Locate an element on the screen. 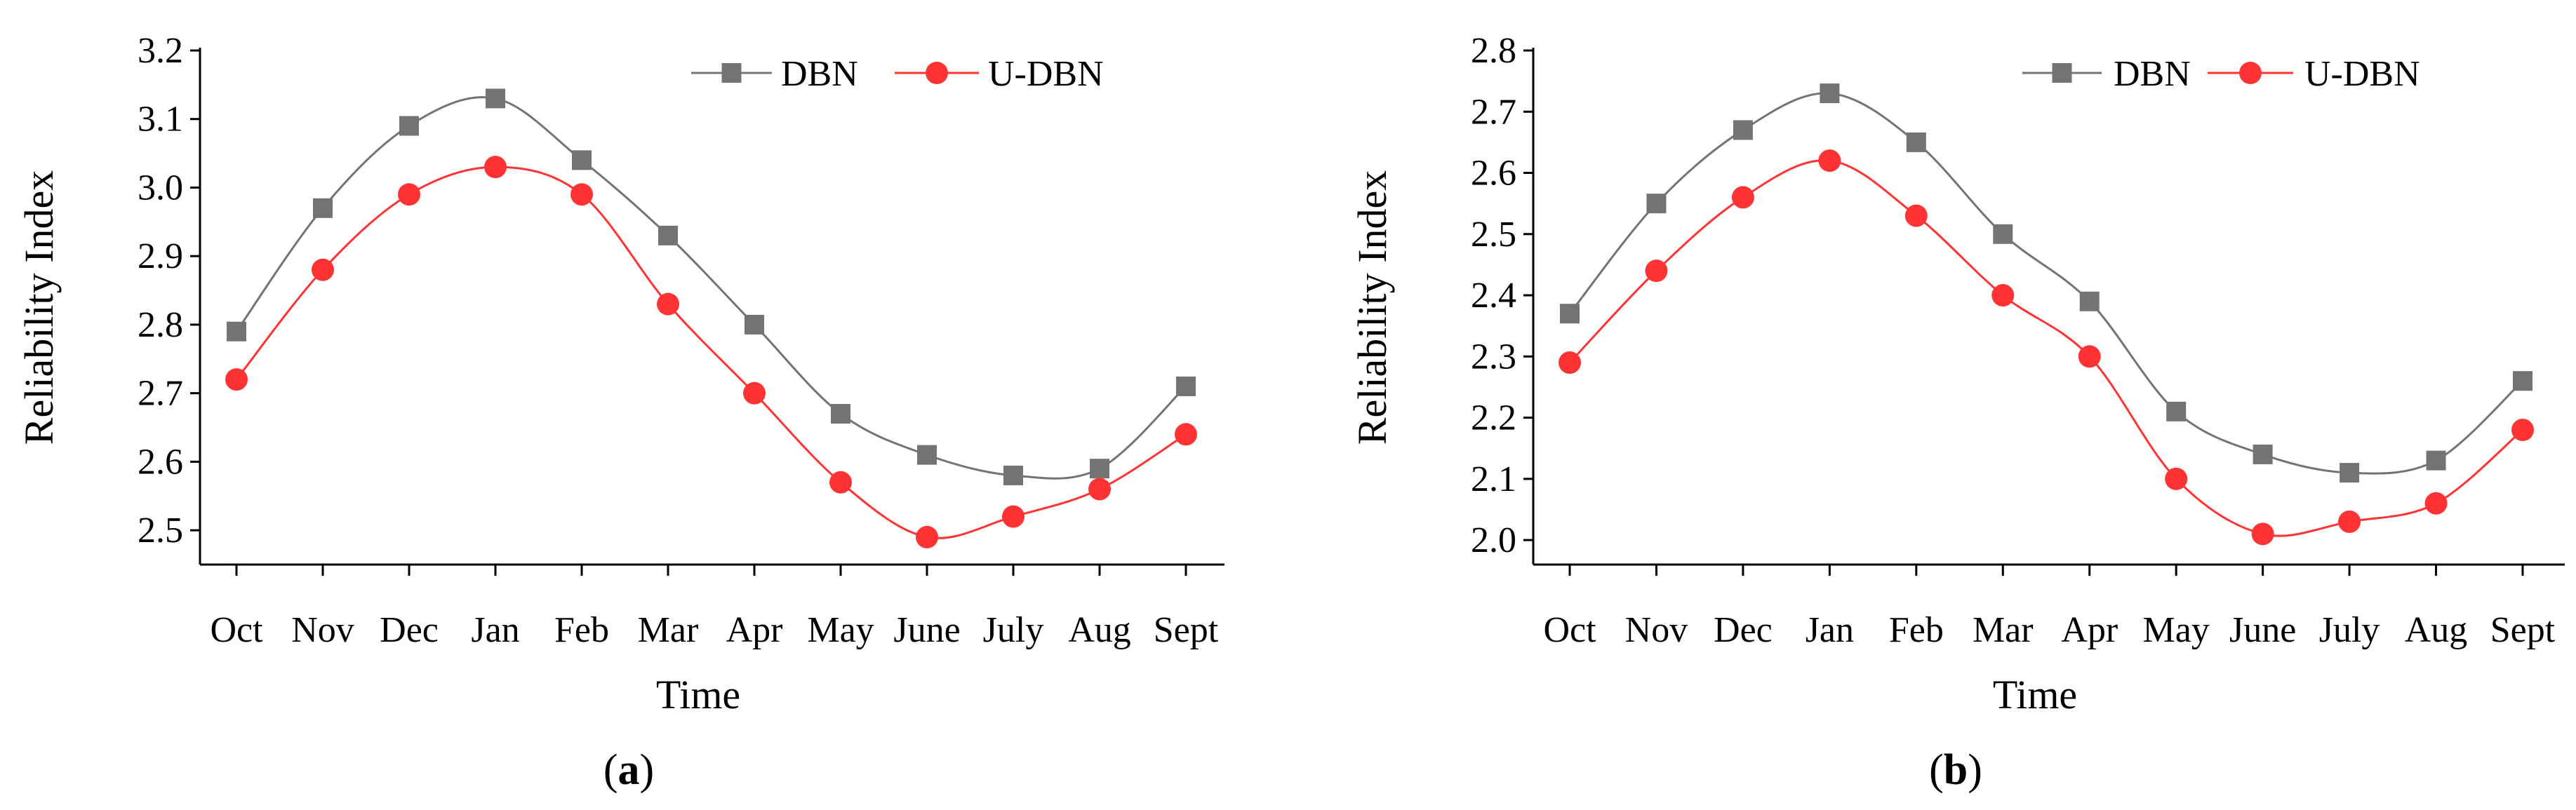 This screenshot has height=810, width=2576. y-tick-label: 2.2 is located at coordinates (1493, 418).